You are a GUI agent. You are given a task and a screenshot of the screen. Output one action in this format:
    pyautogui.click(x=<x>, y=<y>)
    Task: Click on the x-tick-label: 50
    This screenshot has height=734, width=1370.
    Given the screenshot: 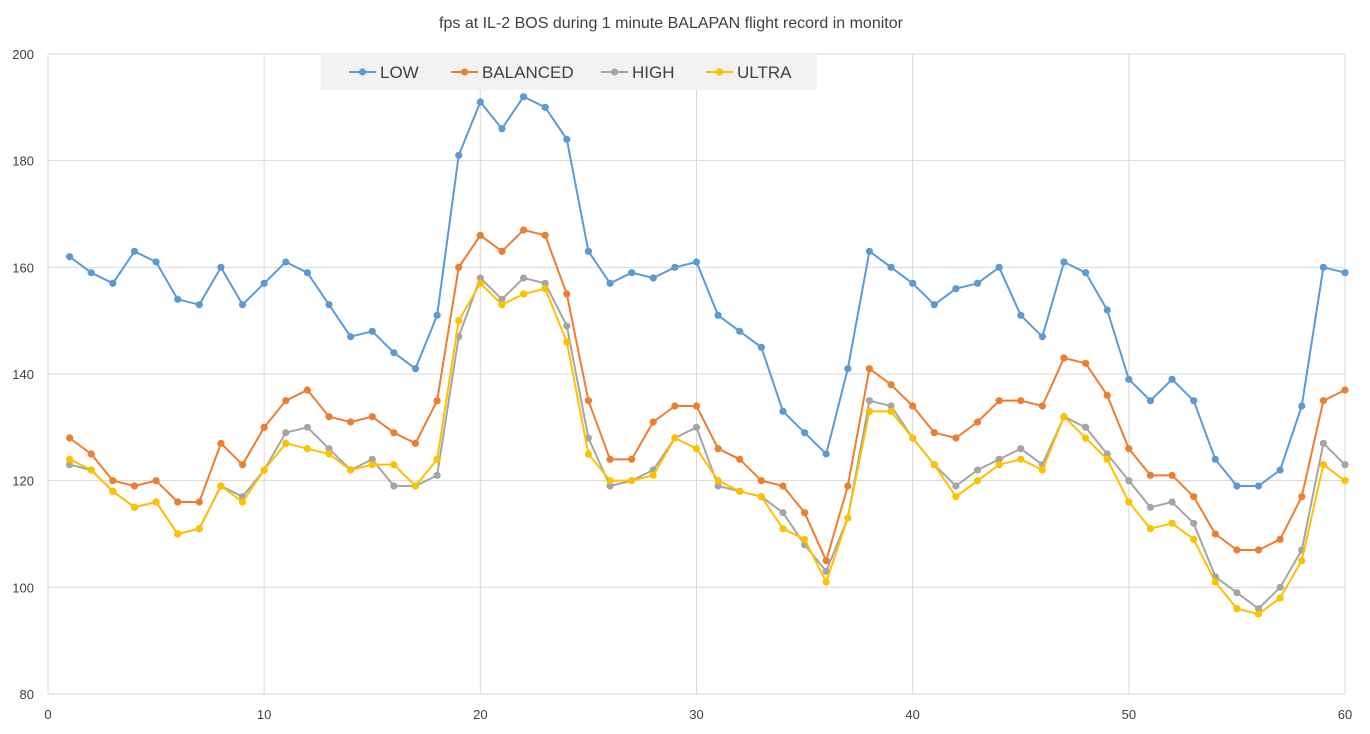 What is the action you would take?
    pyautogui.click(x=1129, y=714)
    